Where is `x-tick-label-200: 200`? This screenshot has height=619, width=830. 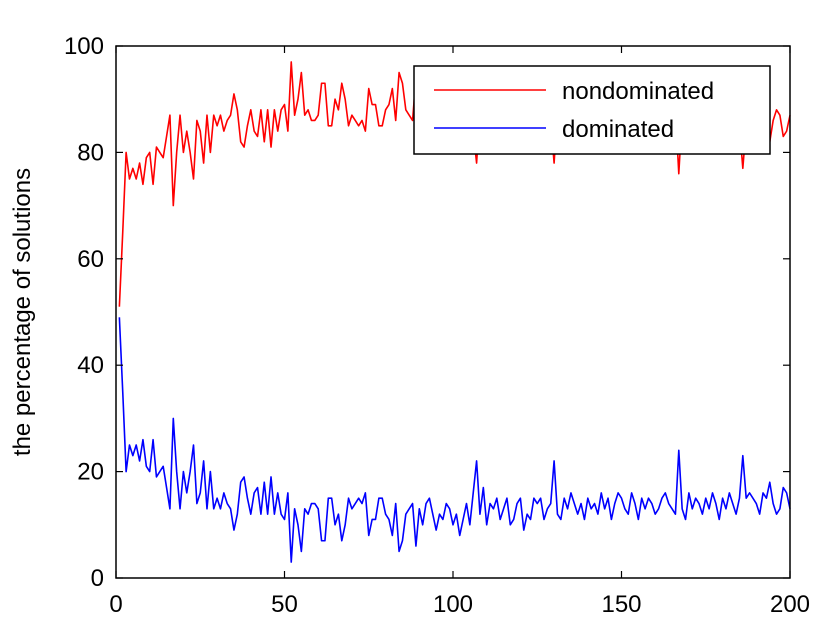 x-tick-label-200: 200 is located at coordinates (790, 604).